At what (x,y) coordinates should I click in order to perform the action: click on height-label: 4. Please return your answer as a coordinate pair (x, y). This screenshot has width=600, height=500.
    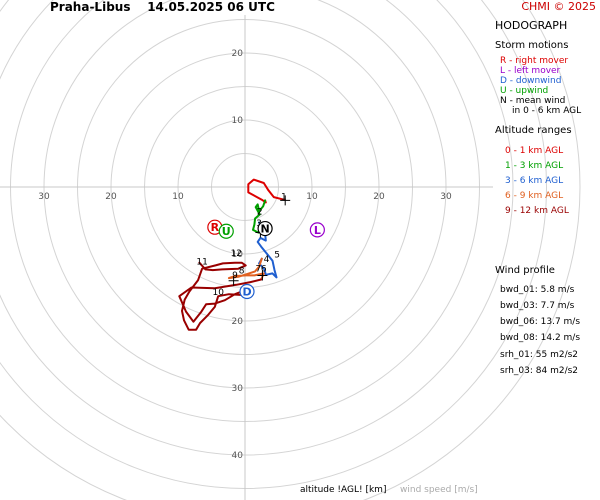
    Looking at the image, I should click on (267, 260).